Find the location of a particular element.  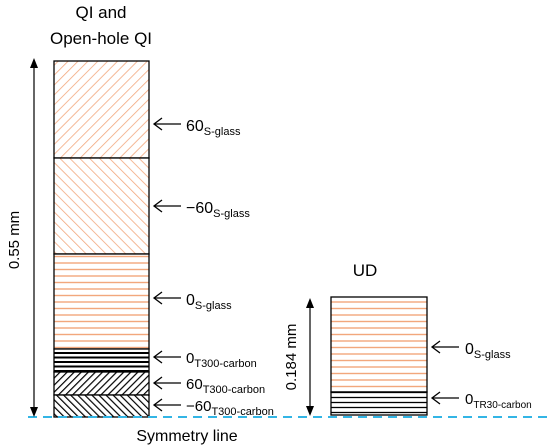

layer-neg60-t300-carbon is located at coordinates (101, 406).